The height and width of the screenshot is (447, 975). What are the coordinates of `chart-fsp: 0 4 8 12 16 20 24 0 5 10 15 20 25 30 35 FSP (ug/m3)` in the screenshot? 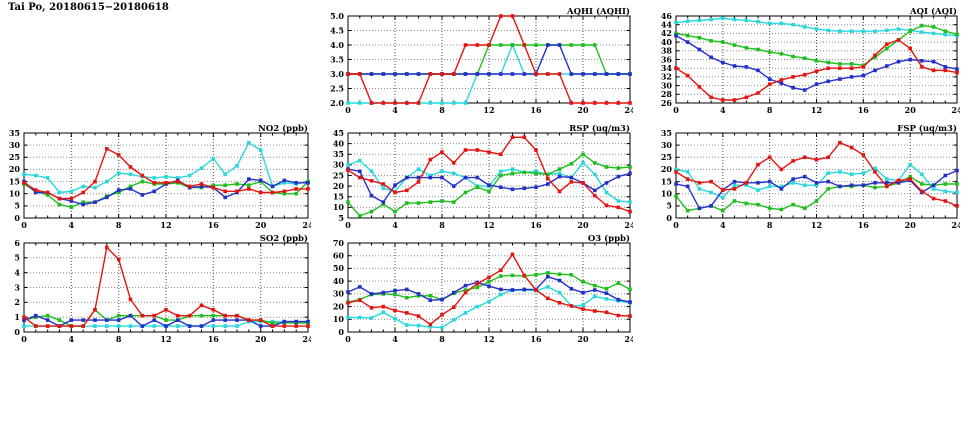 It's located at (805, 177).